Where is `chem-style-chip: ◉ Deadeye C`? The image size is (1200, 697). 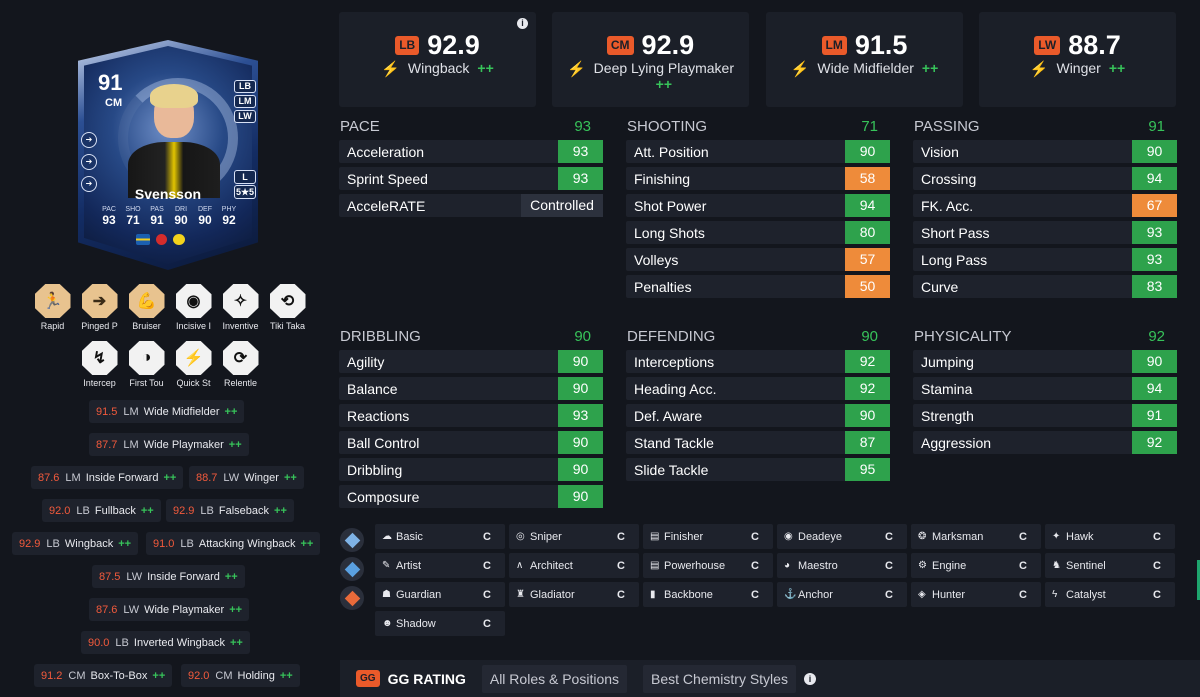
chem-style-chip: ◉ Deadeye C is located at coordinates (842, 536).